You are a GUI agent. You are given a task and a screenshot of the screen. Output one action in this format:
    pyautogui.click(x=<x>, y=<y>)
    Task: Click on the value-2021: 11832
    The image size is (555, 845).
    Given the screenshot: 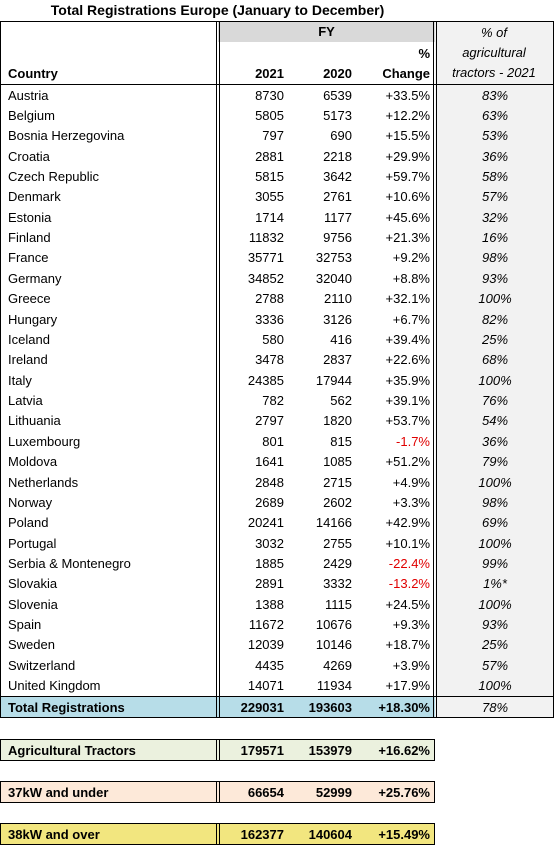 What is the action you would take?
    pyautogui.click(x=266, y=238)
    